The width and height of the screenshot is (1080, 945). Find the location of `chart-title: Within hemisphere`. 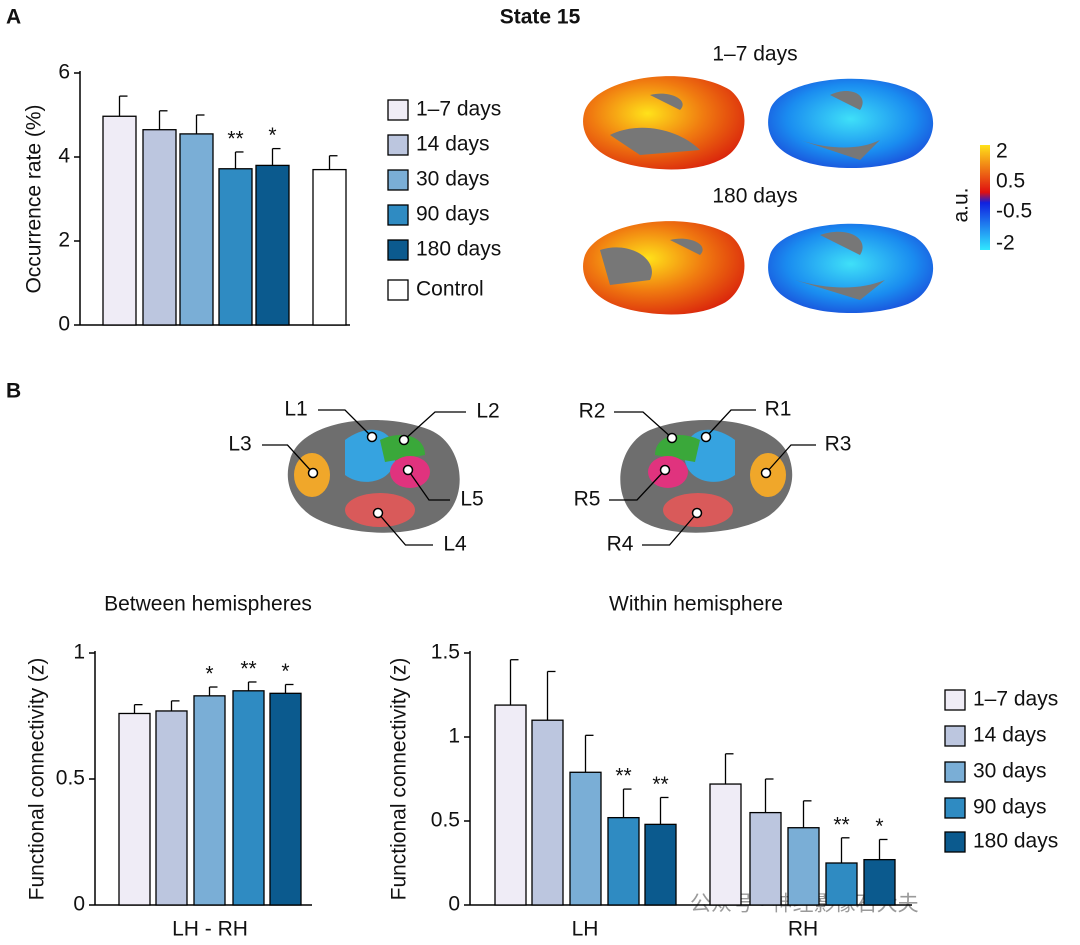

chart-title: Within hemisphere is located at coordinates (696, 604).